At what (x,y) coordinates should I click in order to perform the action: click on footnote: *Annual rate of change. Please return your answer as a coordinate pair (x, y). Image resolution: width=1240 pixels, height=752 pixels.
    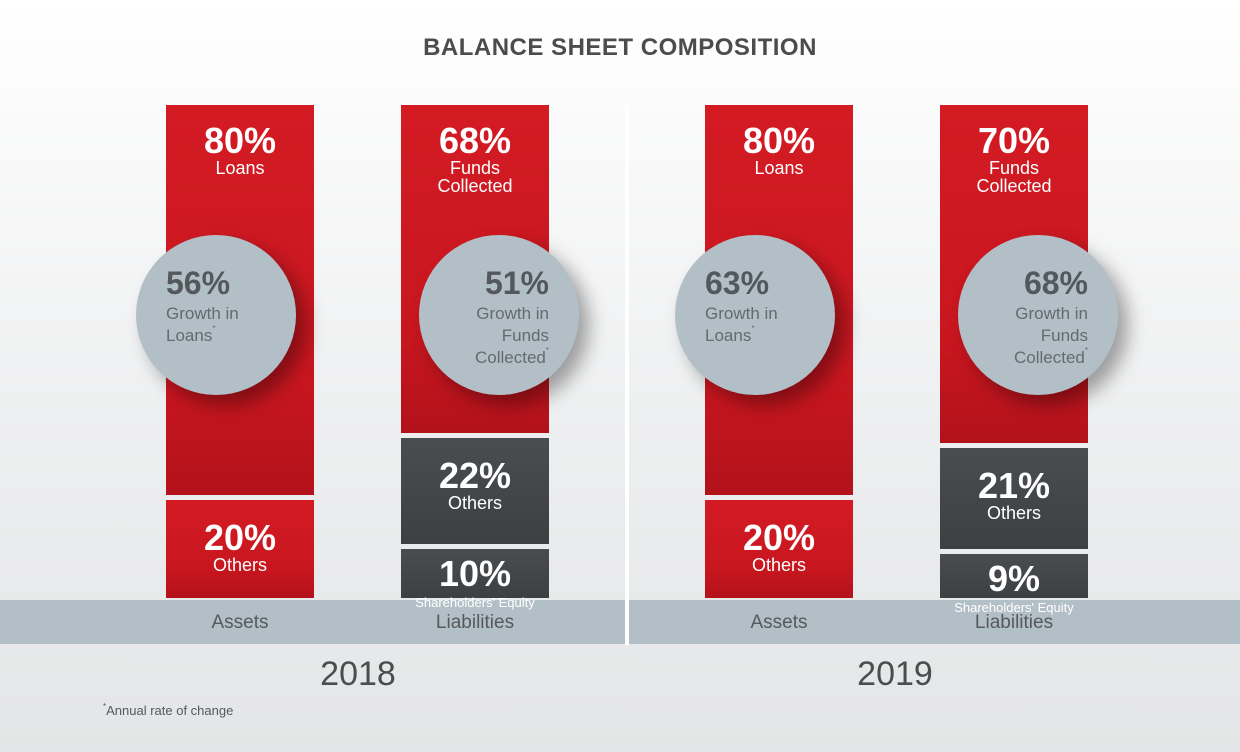
    Looking at the image, I should click on (168, 710).